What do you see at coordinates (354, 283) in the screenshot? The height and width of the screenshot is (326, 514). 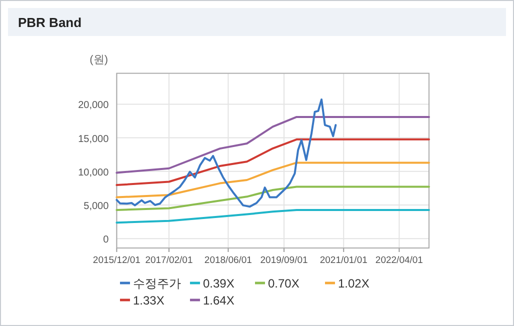 I see `legend-label: 1.02X` at bounding box center [354, 283].